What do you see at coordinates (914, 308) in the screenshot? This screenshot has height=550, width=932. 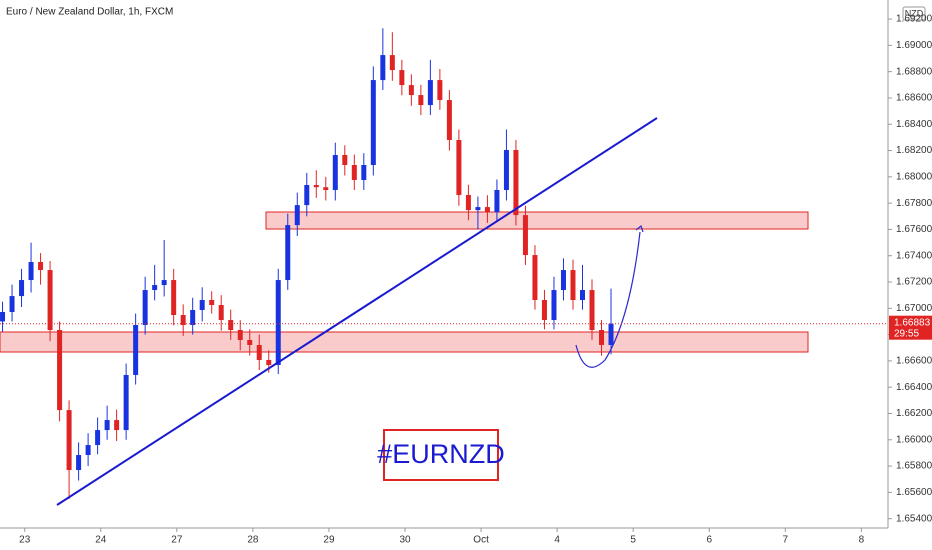 I see `y-tick-label: 1.67000` at bounding box center [914, 308].